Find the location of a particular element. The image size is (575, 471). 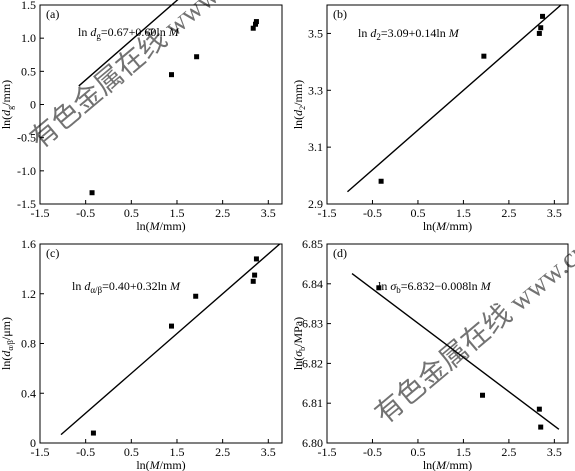

y-tick-label: 0.8 is located at coordinates (28, 344).